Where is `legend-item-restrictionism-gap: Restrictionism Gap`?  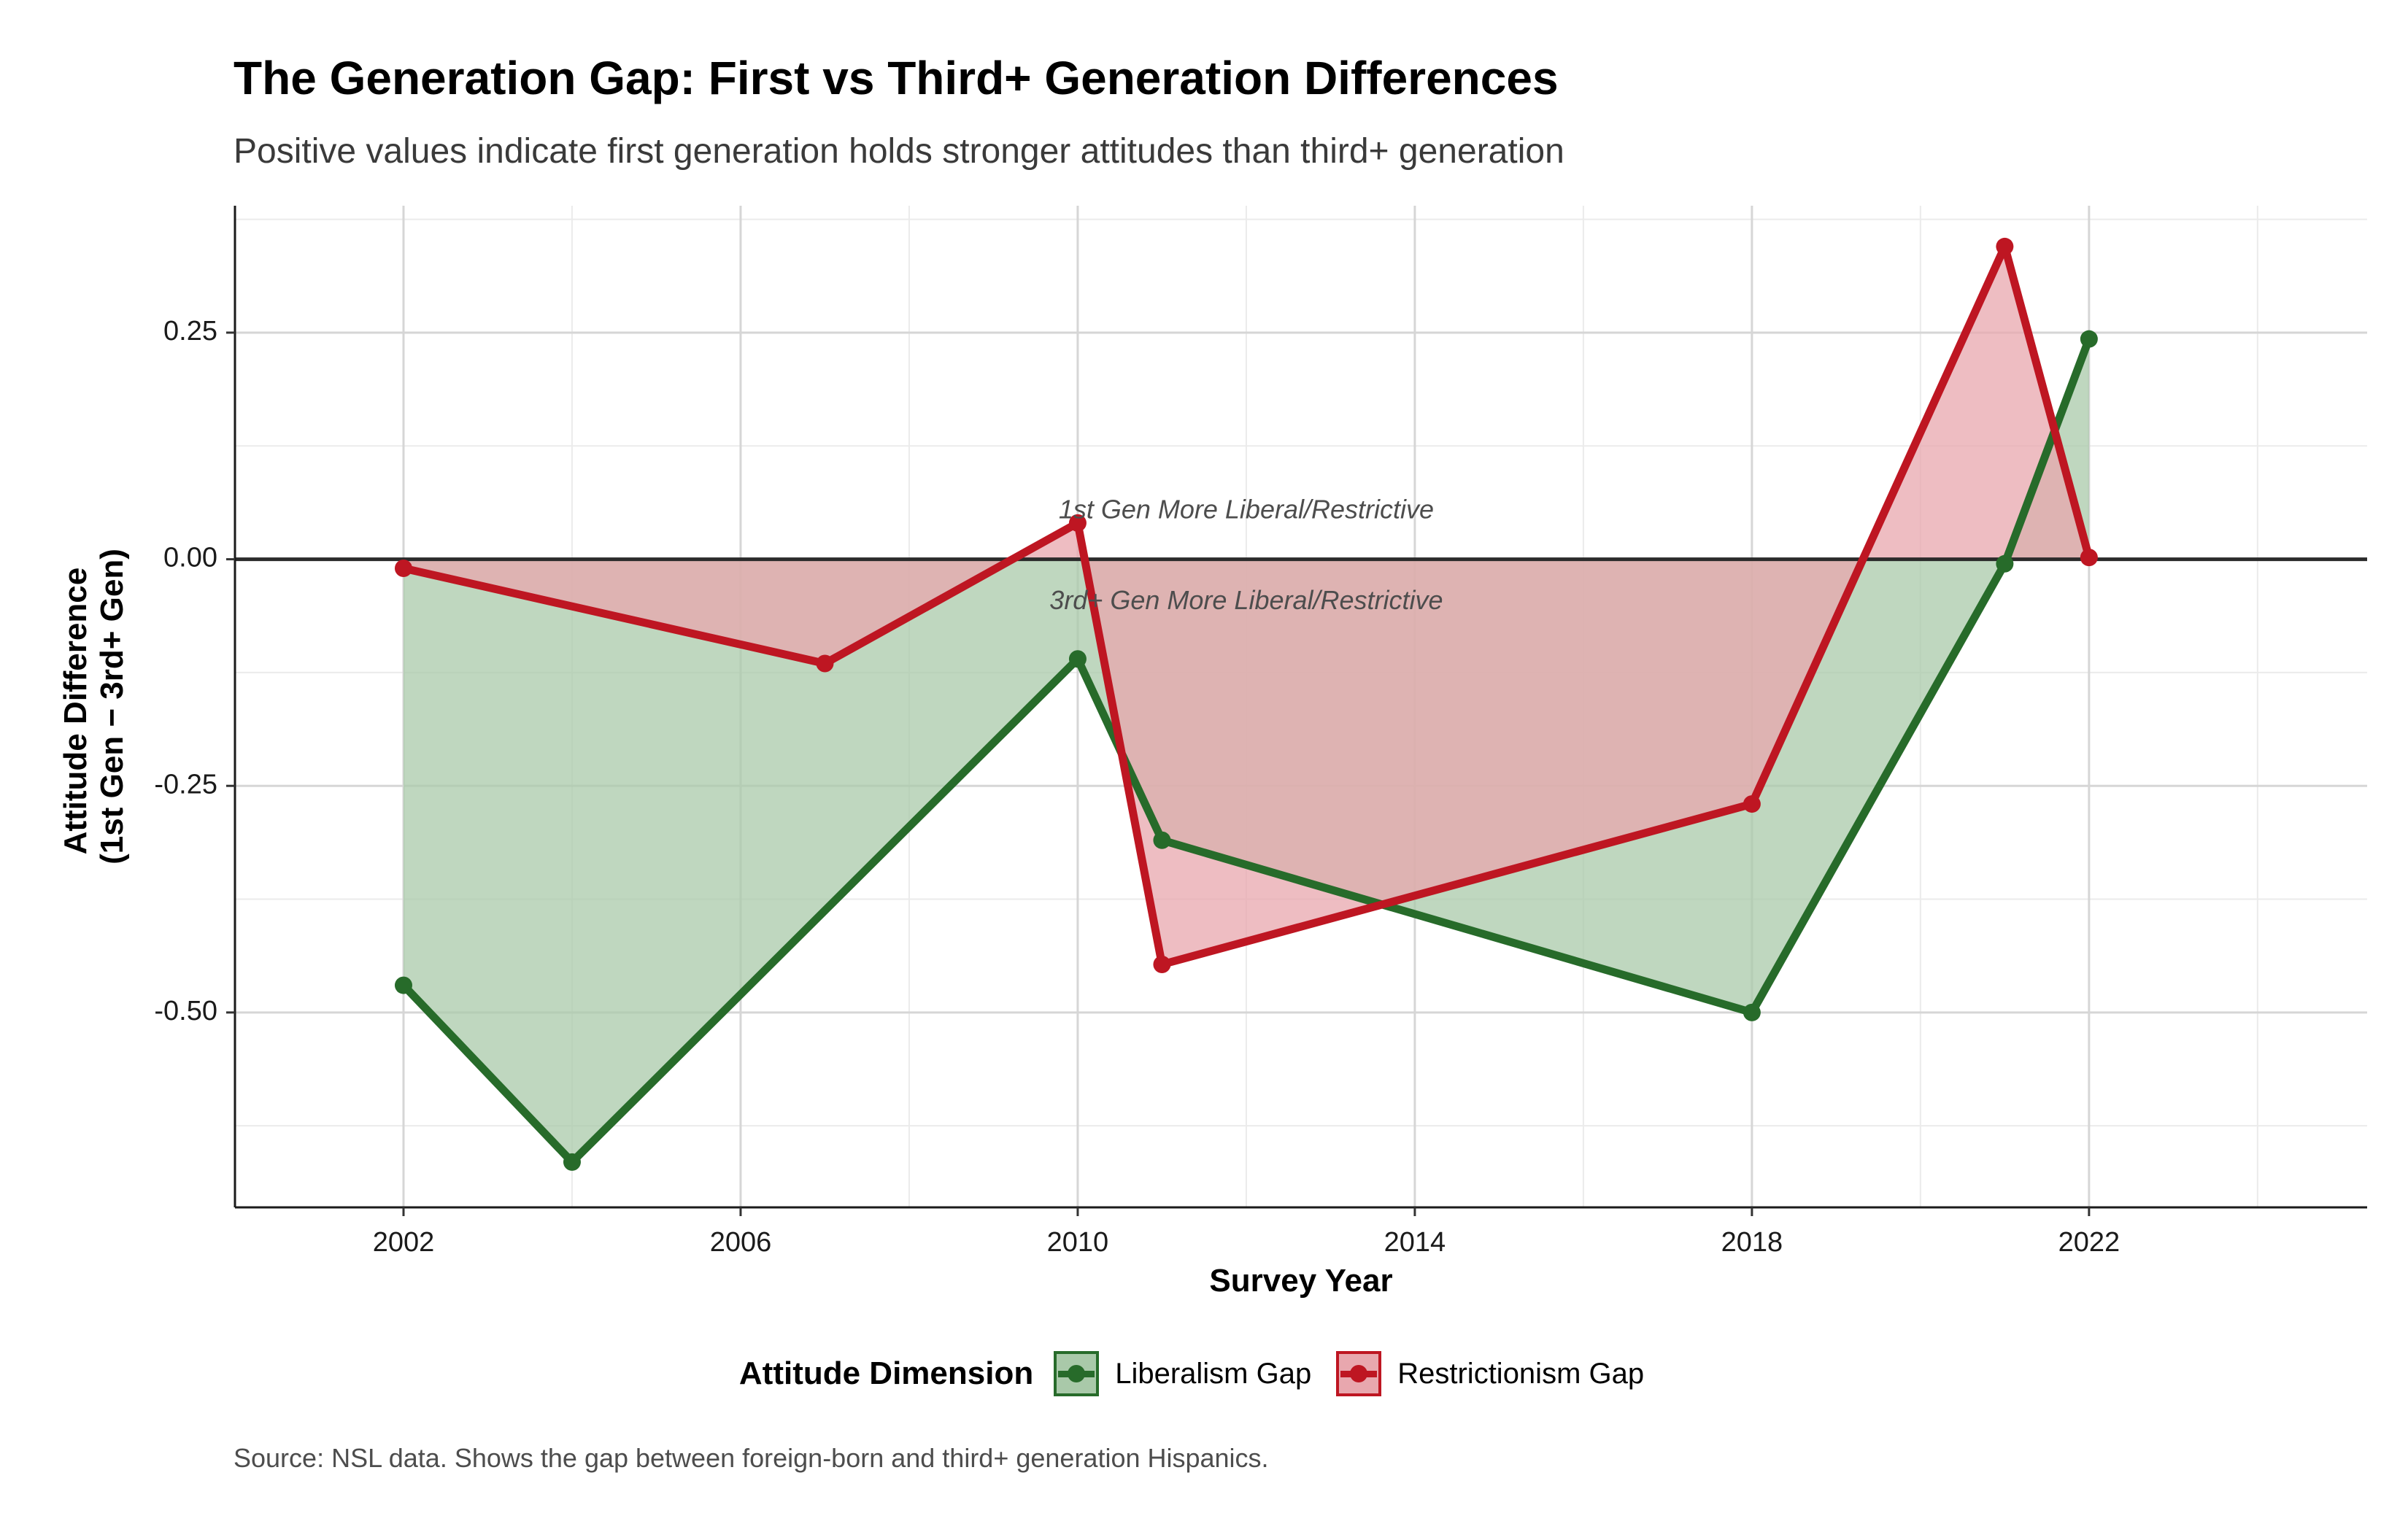 legend-item-restrictionism-gap: Restrictionism Gap is located at coordinates (1490, 1374).